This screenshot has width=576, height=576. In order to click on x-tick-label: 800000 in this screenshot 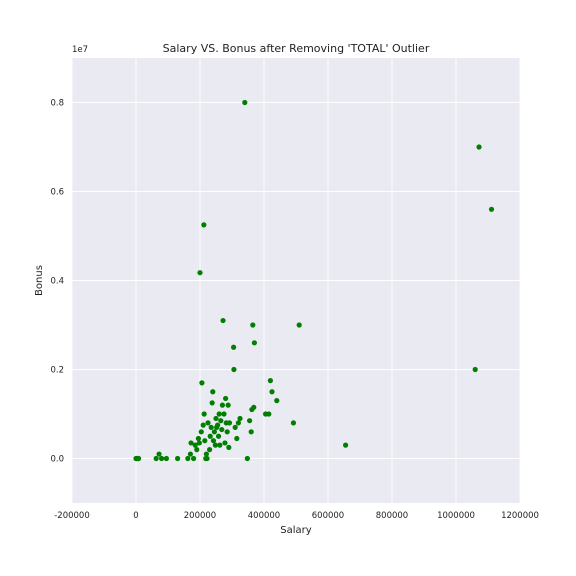, I will do `click(392, 516)`.